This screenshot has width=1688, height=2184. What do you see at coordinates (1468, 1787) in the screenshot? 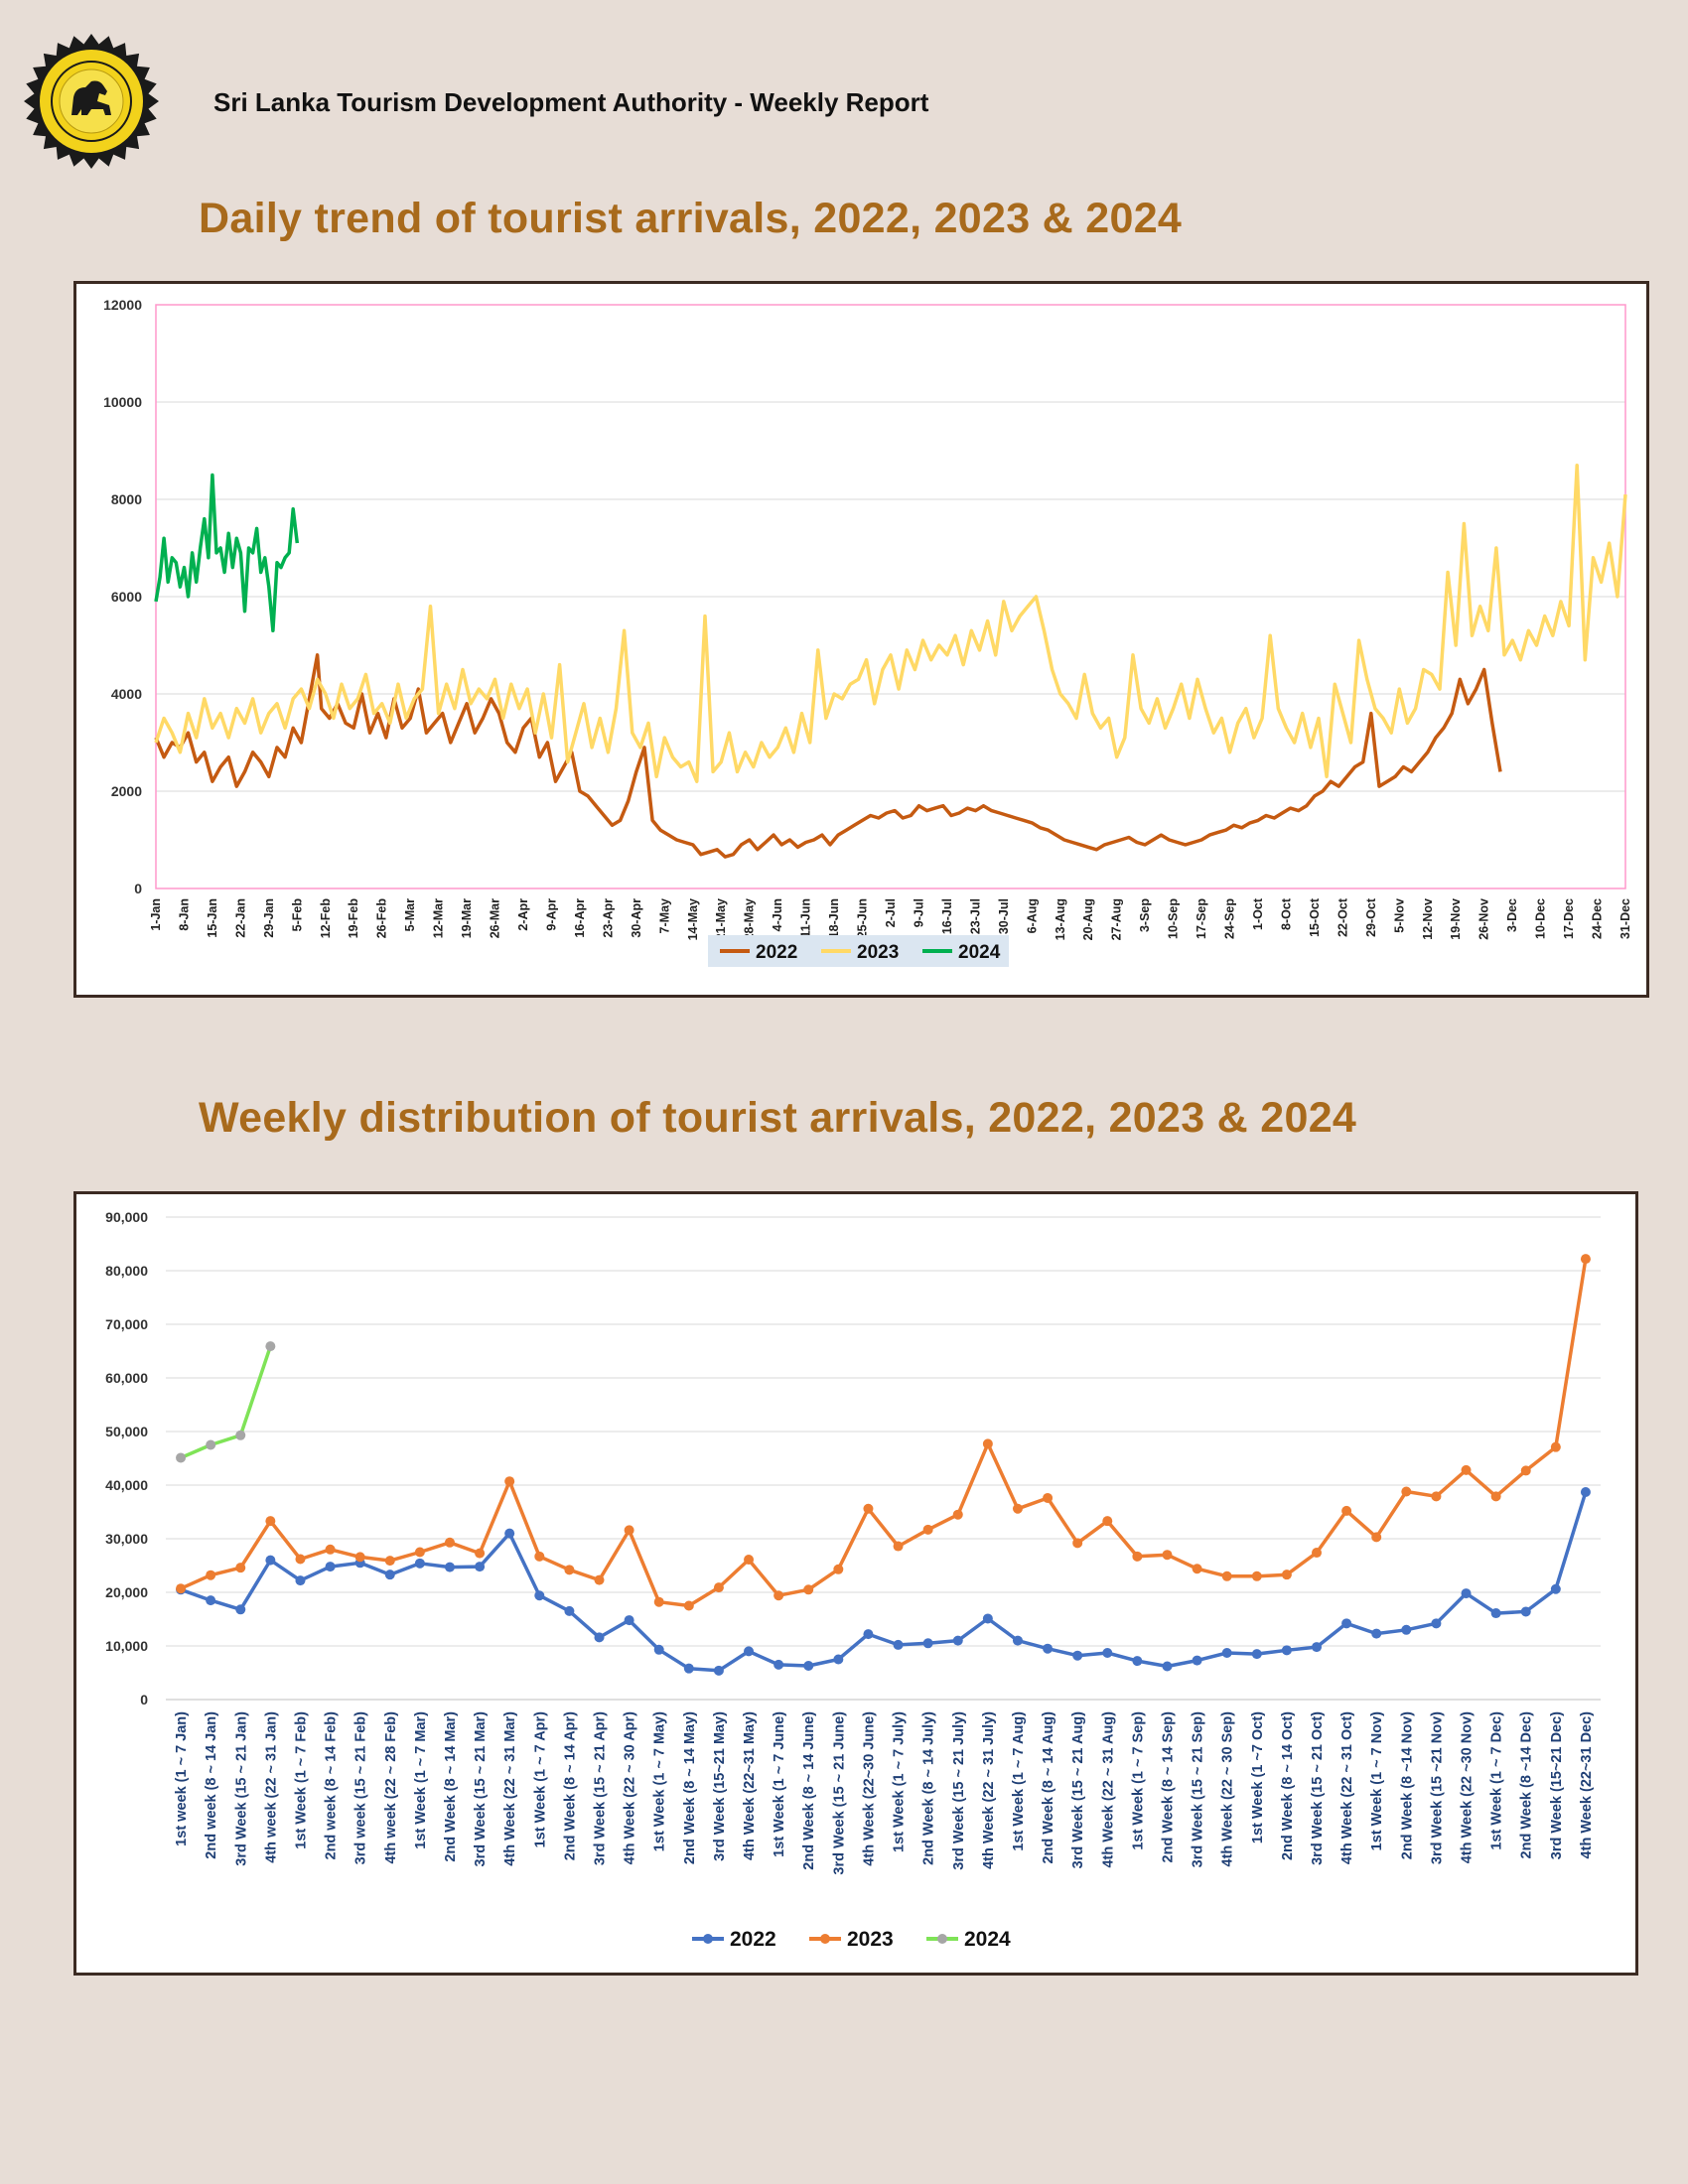
I see `x-tick-label: 4th Week (22 ~30 Nov)` at bounding box center [1468, 1787].